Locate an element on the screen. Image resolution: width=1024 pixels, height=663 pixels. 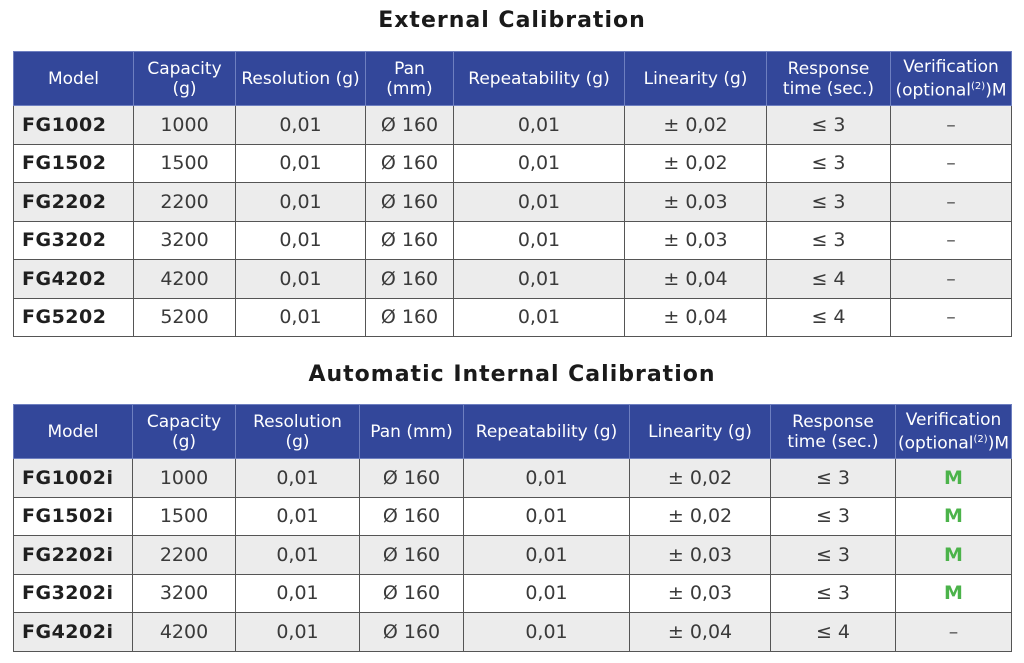
table-row: FG5202 5200 0,01 Ø 160 0,01 ± 0,04 ≤ 4– is located at coordinates (512, 317).